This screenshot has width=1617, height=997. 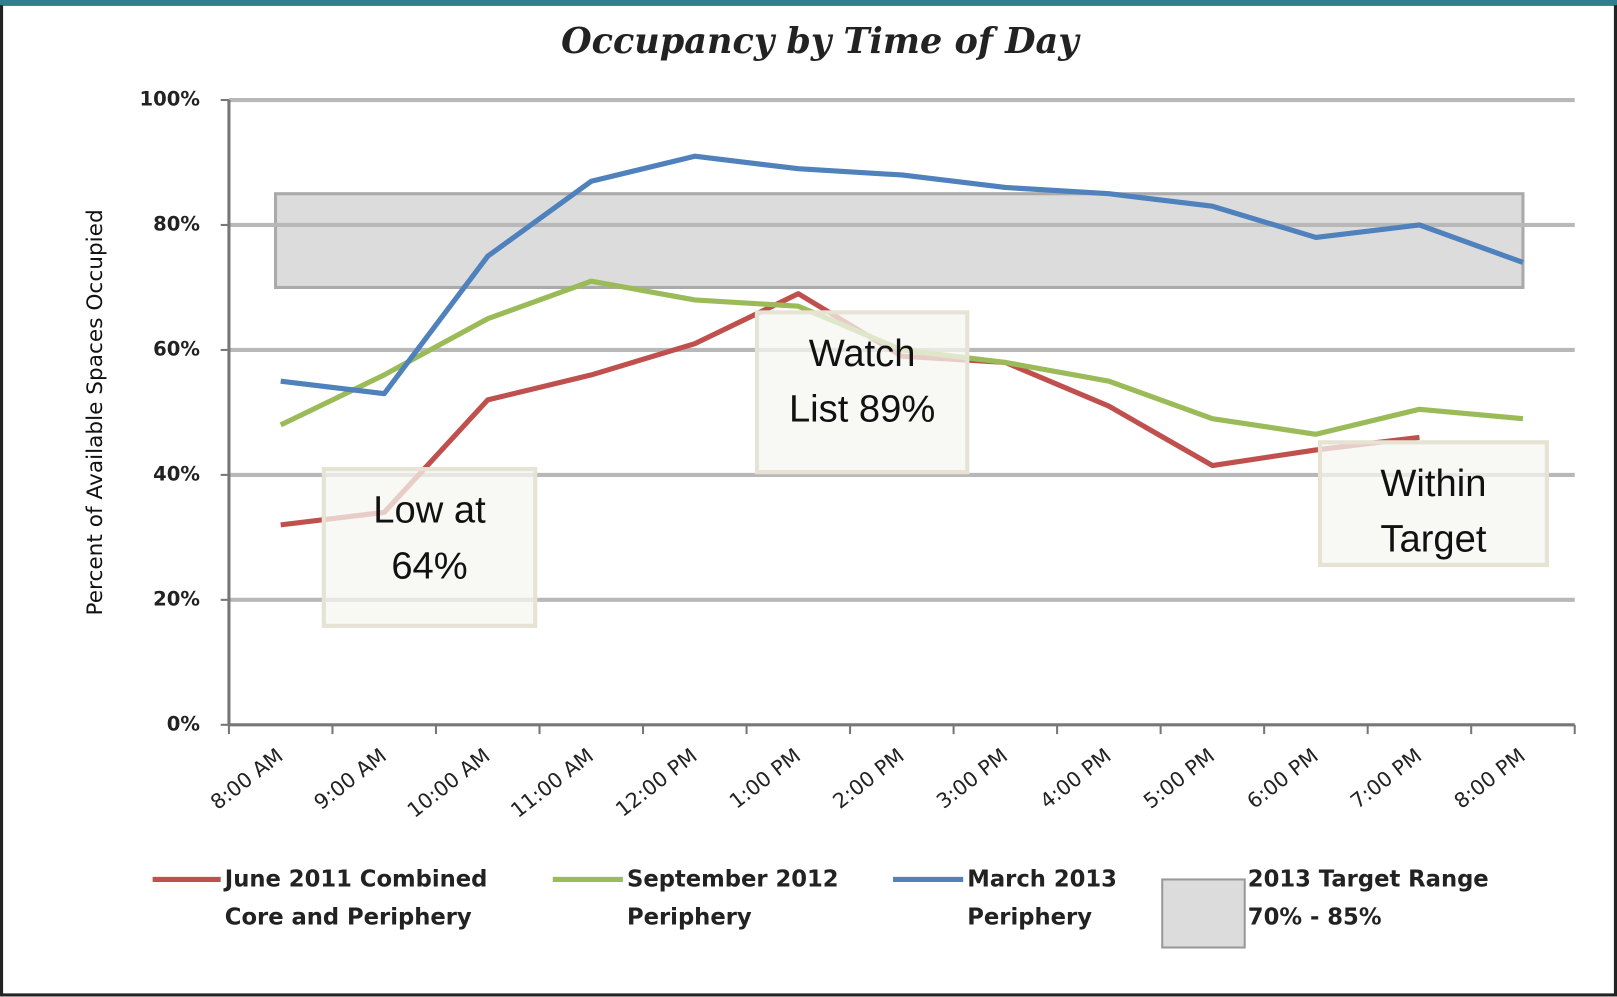 What do you see at coordinates (862, 353) in the screenshot?
I see `text-line: Watch` at bounding box center [862, 353].